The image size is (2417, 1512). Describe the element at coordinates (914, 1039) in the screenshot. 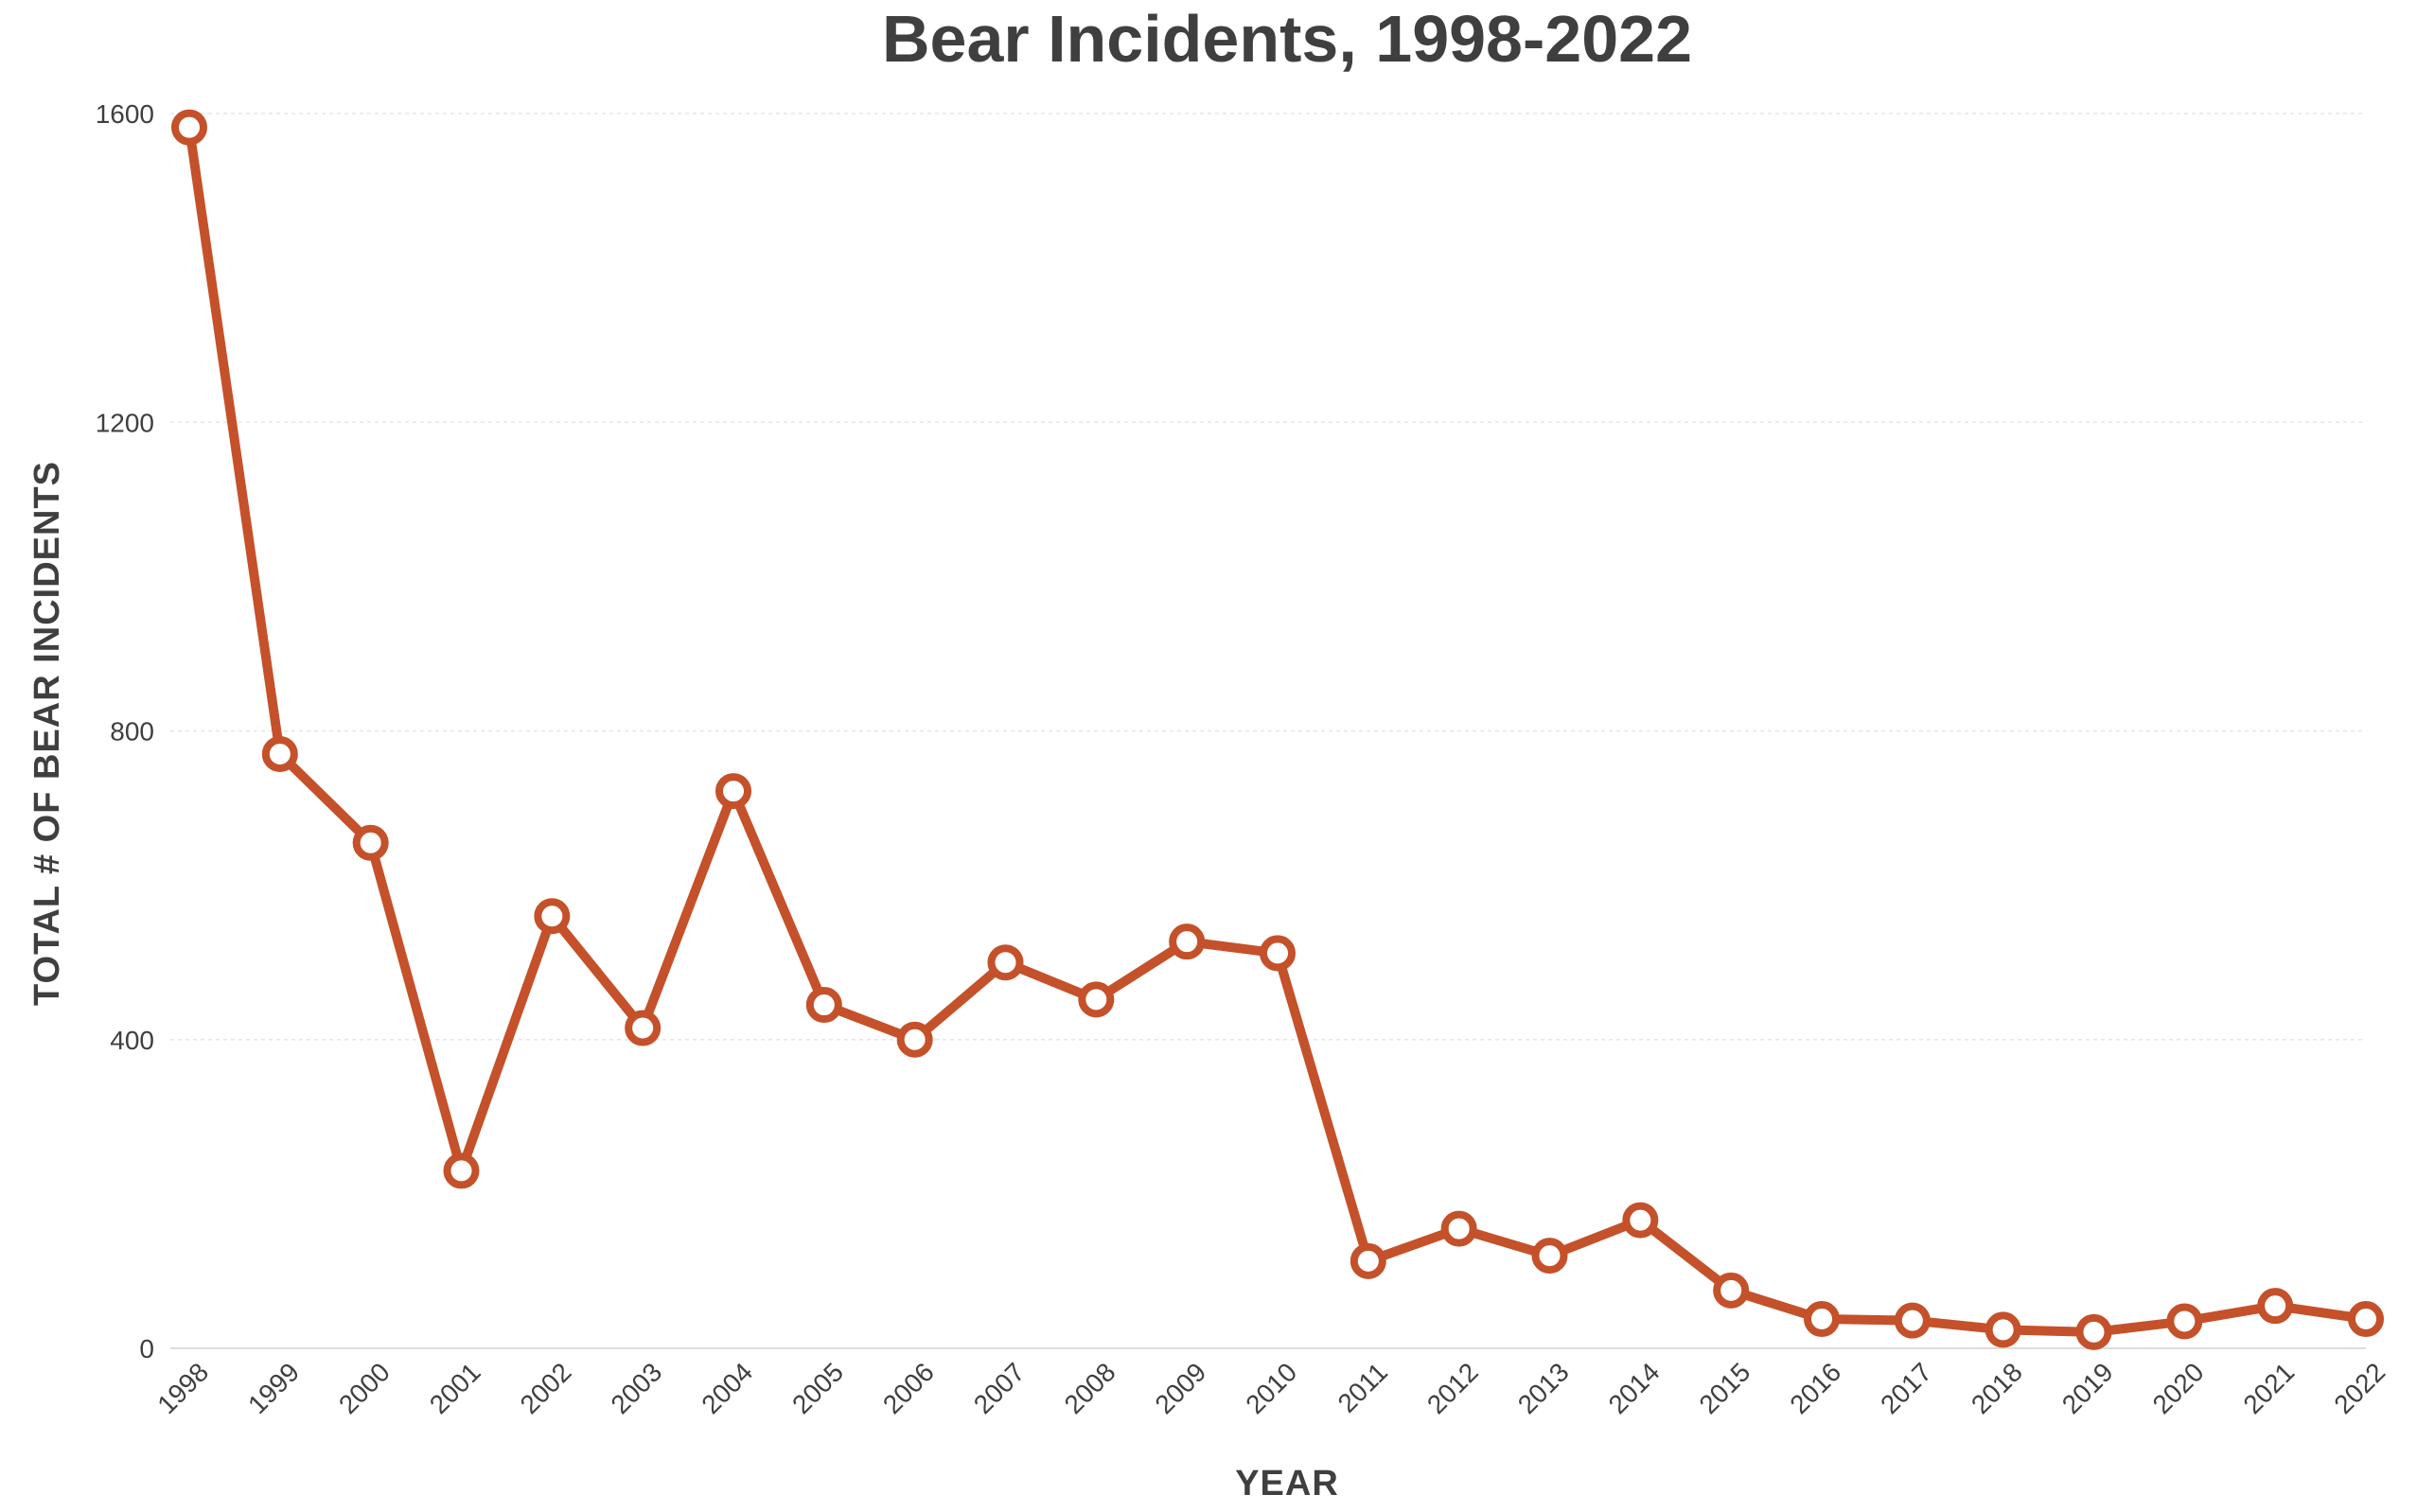

I see `data-point-2006` at that location.